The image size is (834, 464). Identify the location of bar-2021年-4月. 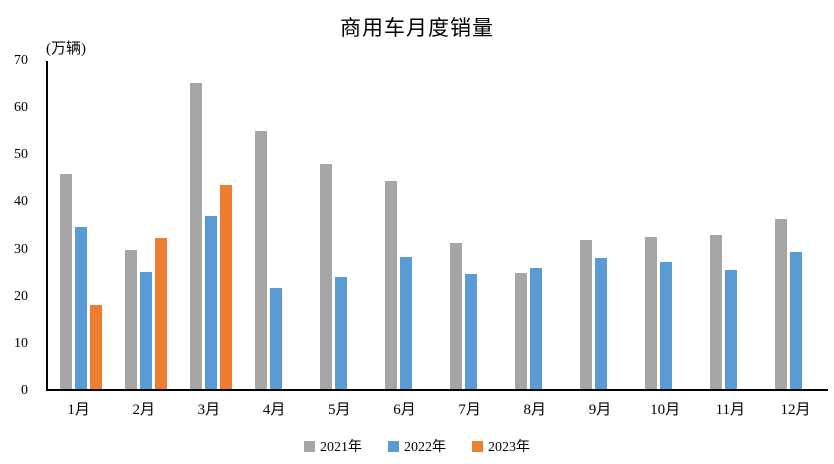
(260, 260).